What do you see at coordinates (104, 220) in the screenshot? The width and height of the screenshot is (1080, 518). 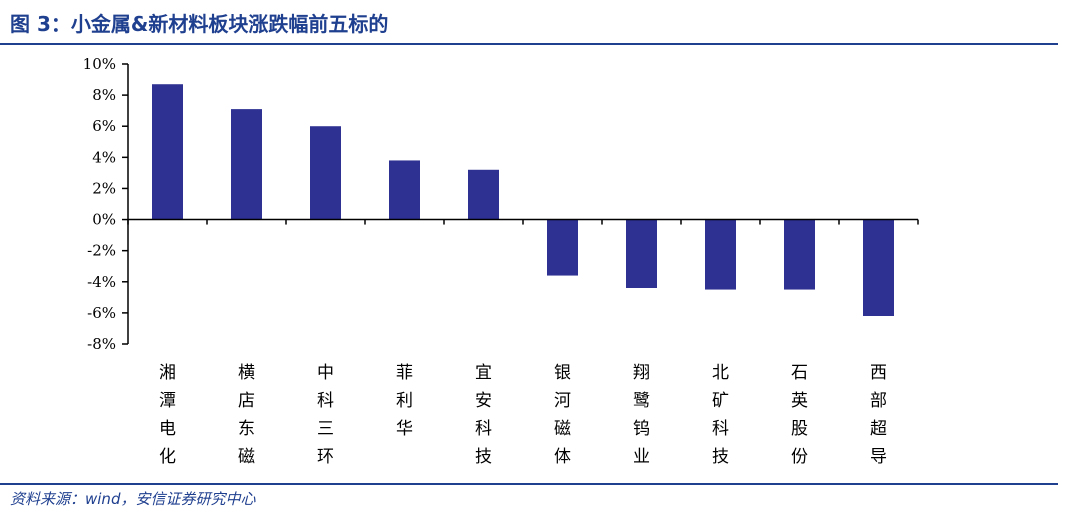 I see `y-tick-label: 0%` at bounding box center [104, 220].